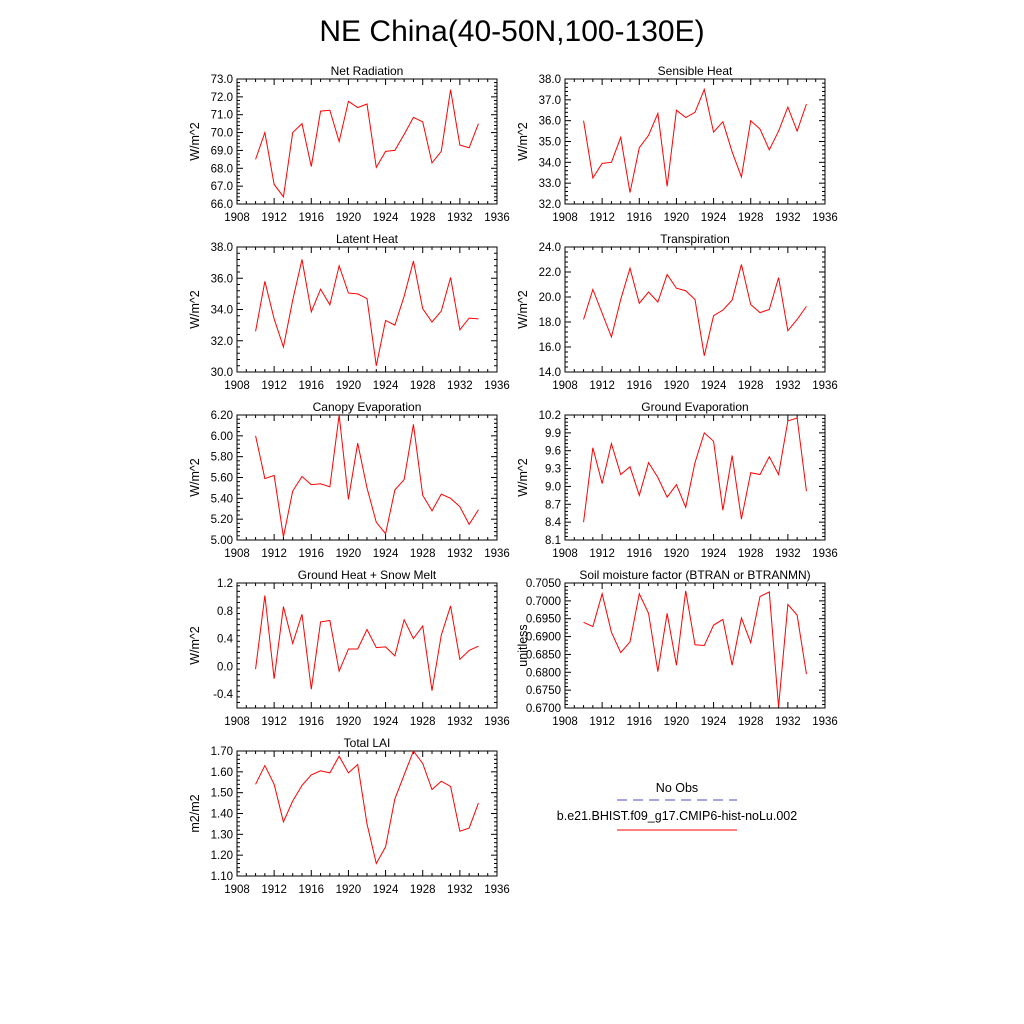 The width and height of the screenshot is (1024, 1024). What do you see at coordinates (677, 218) in the screenshot?
I see `x-tick-label: 1920` at bounding box center [677, 218].